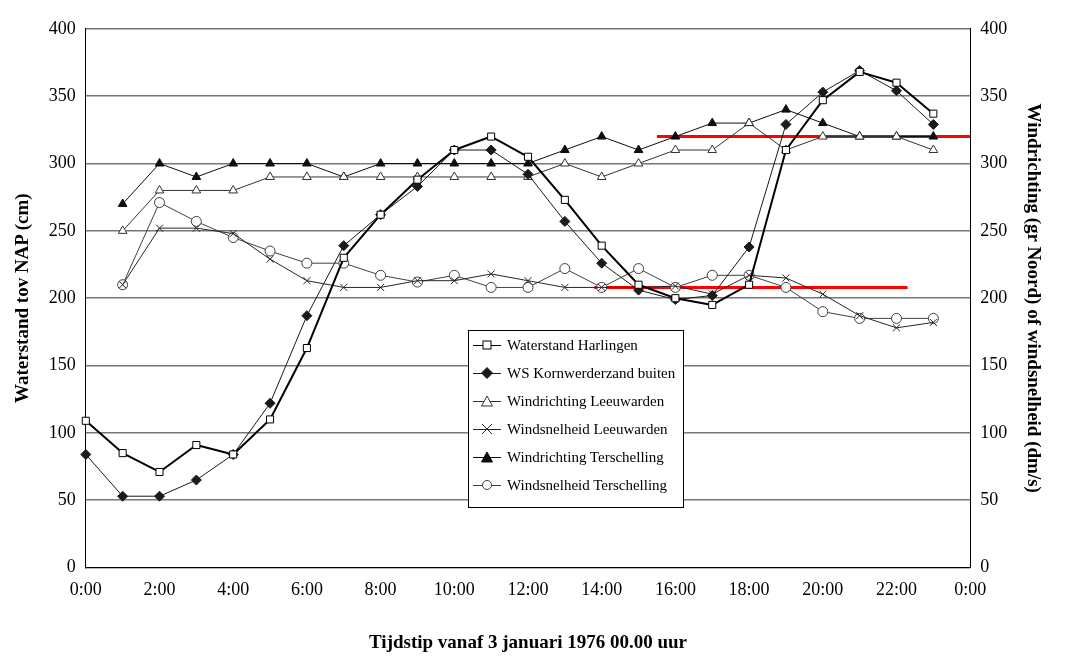 Image resolution: width=1069 pixels, height=670 pixels. Describe the element at coordinates (994, 27) in the screenshot. I see `y2-tick-label: 400` at that location.